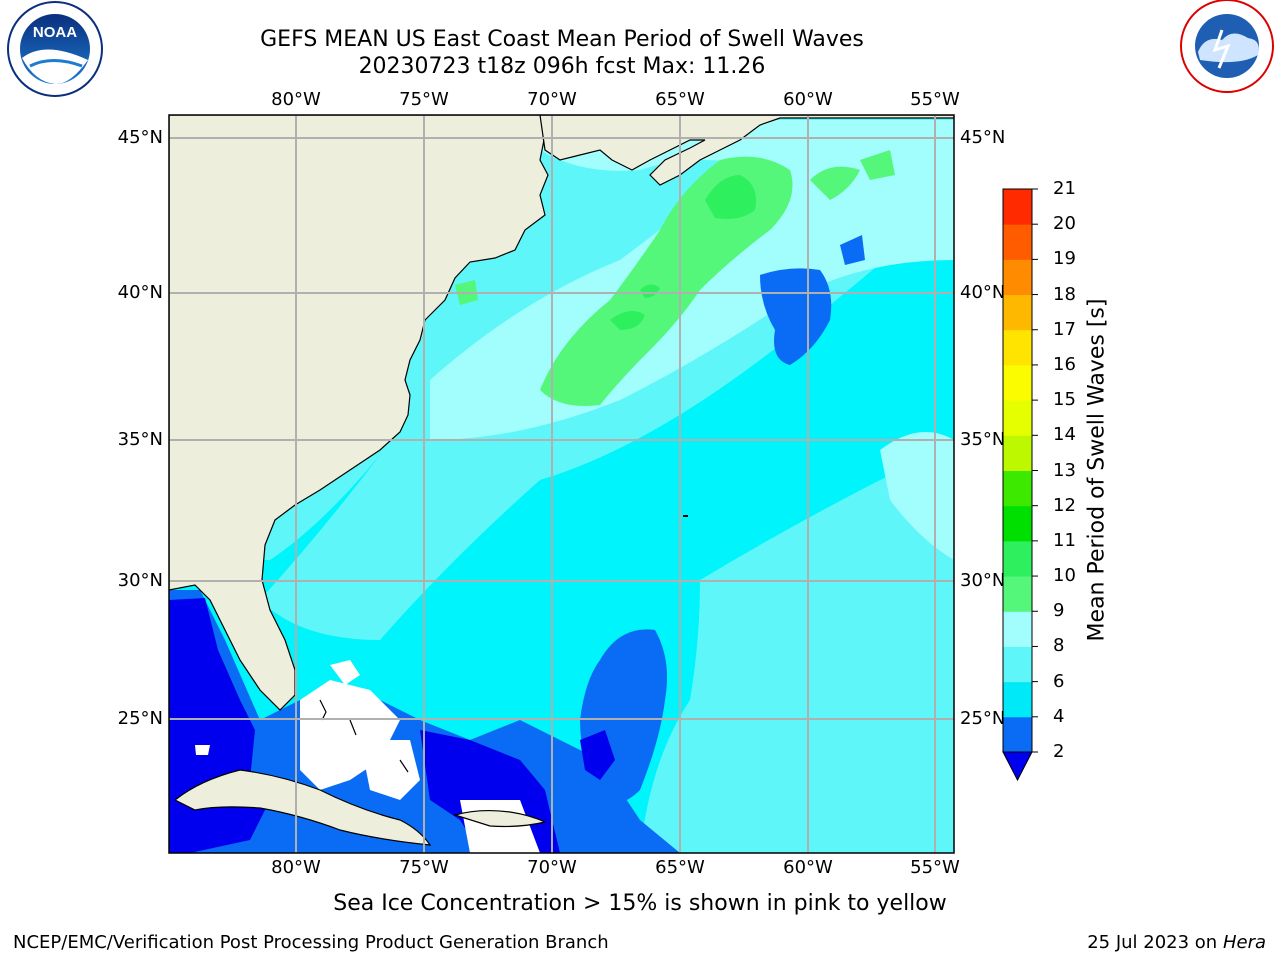 This screenshot has height=960, width=1280. Describe the element at coordinates (983, 718) in the screenshot. I see `lat-label-right-25n: 25°N` at that location.